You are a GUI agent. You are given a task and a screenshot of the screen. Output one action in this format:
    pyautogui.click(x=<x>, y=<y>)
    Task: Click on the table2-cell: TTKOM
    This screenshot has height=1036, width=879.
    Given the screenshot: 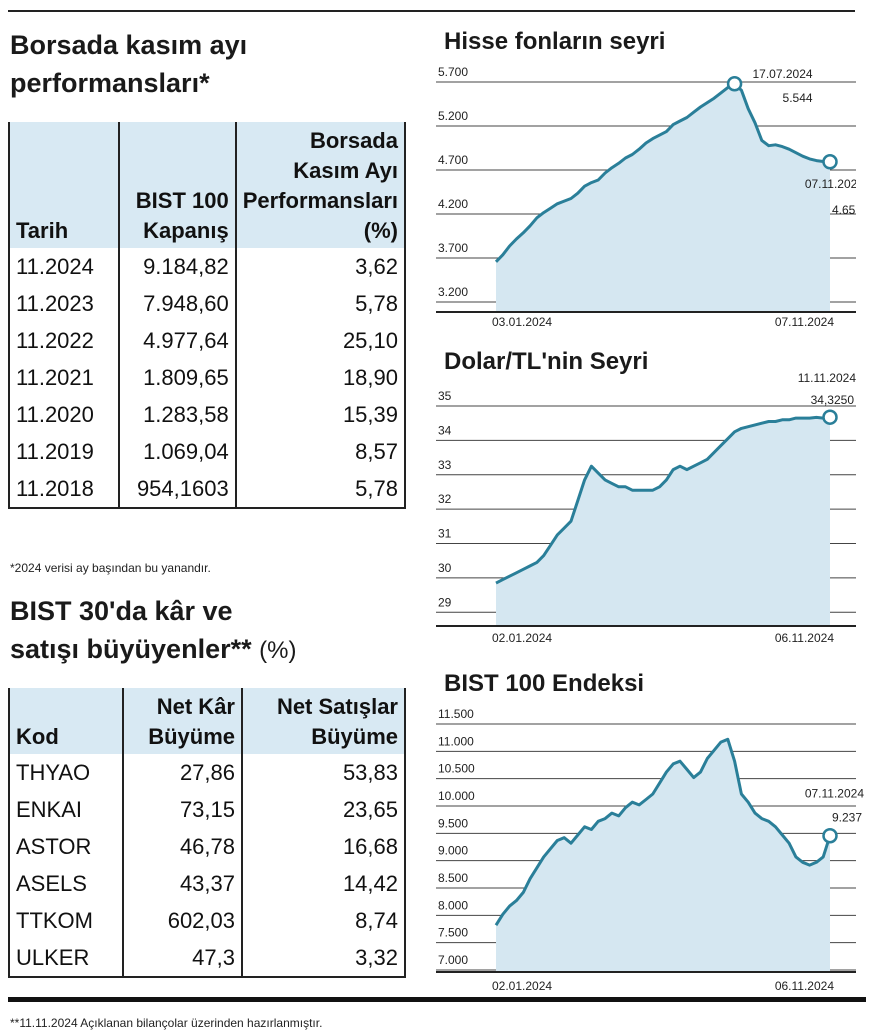 What is the action you would take?
    pyautogui.click(x=65, y=920)
    